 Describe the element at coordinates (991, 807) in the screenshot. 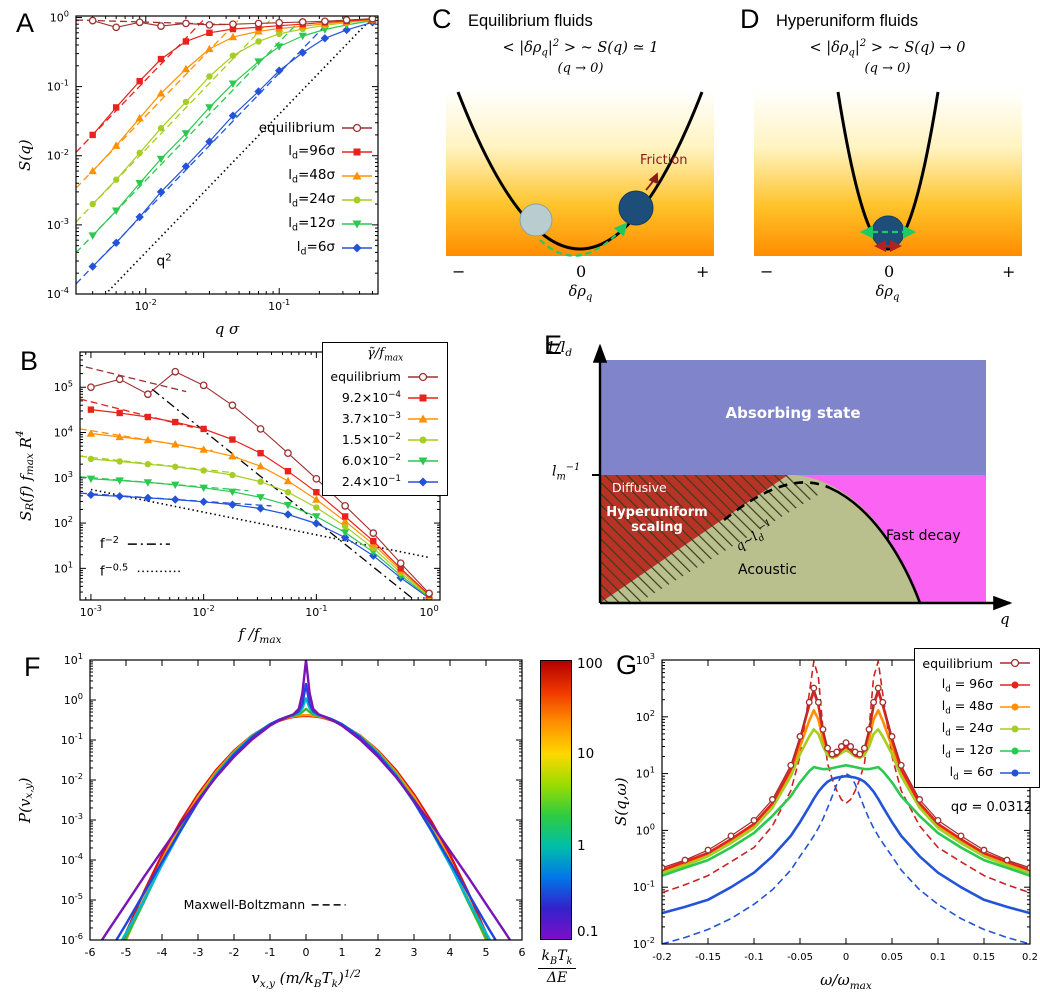

I see `wavevector-note: qσ = 0.0312` at that location.